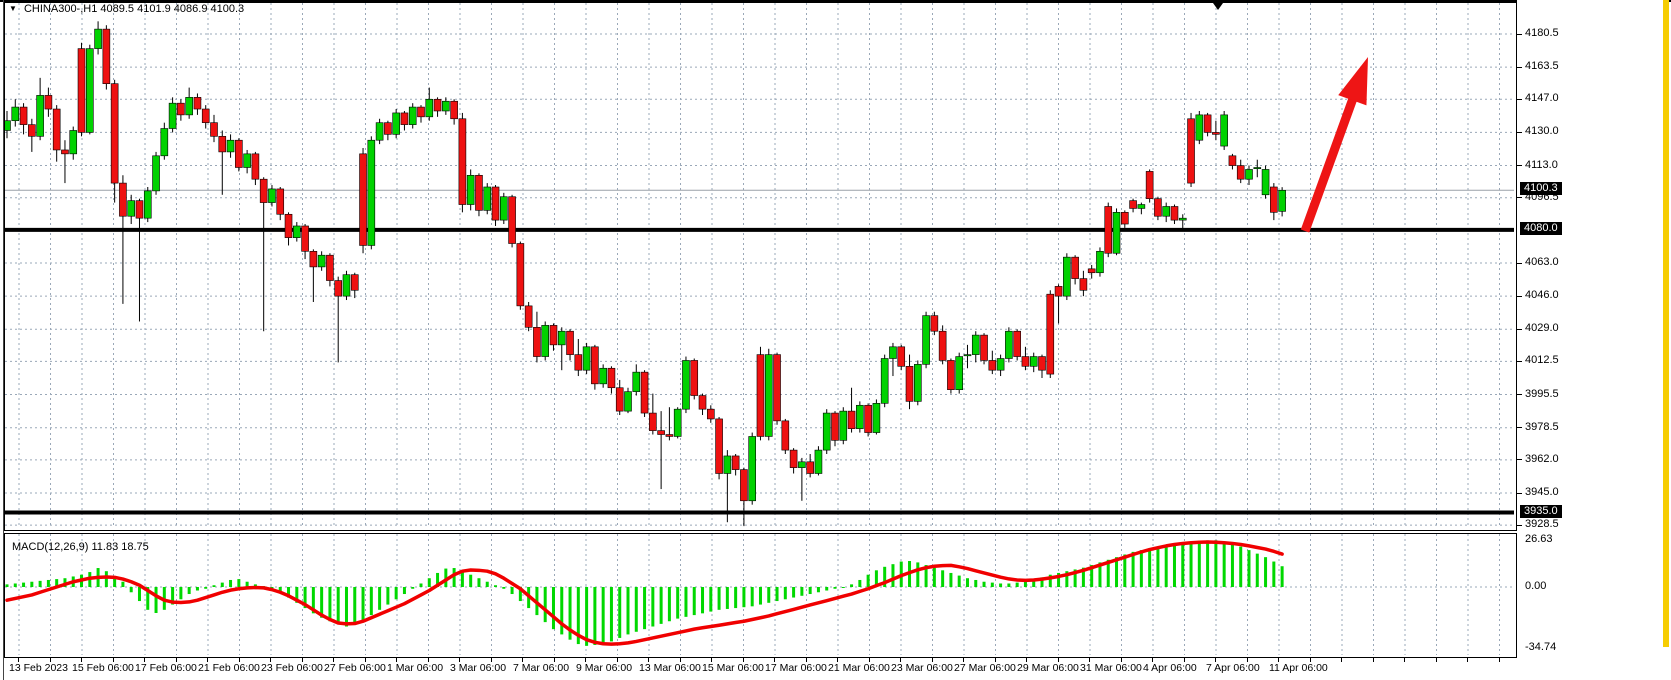 This screenshot has height=680, width=1671. I want to click on time-axis-label: 31 Mar 06:00, so click(1111, 668).